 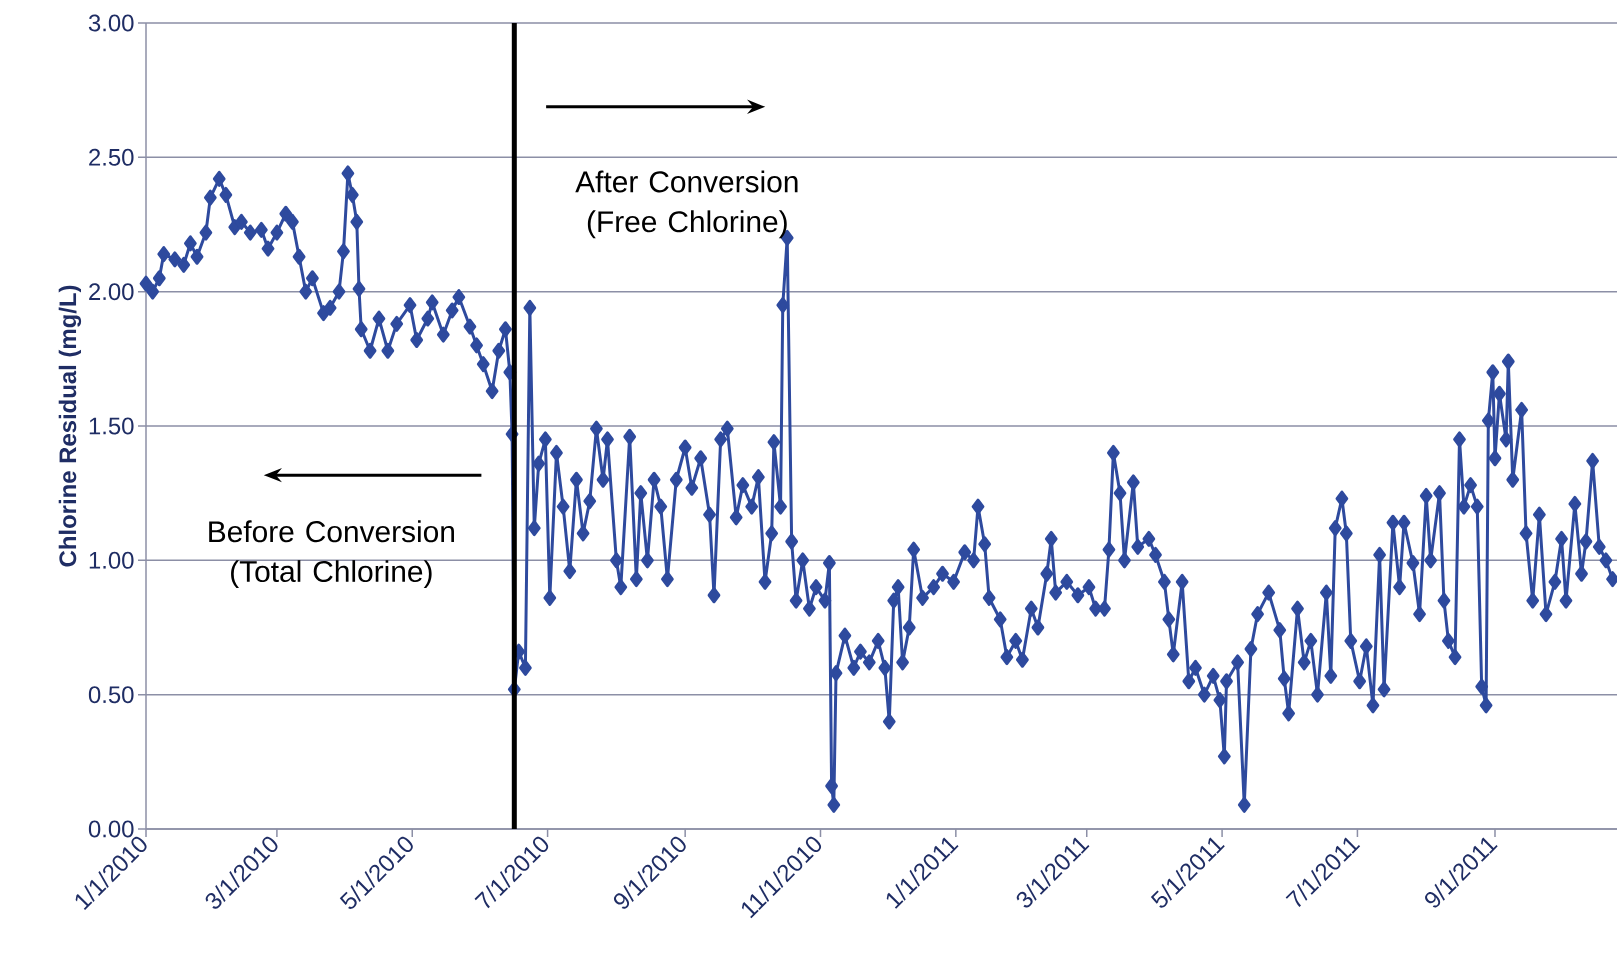 What do you see at coordinates (70, 426) in the screenshot?
I see `y-axis-title: Chlorine Residual (mg/L)` at bounding box center [70, 426].